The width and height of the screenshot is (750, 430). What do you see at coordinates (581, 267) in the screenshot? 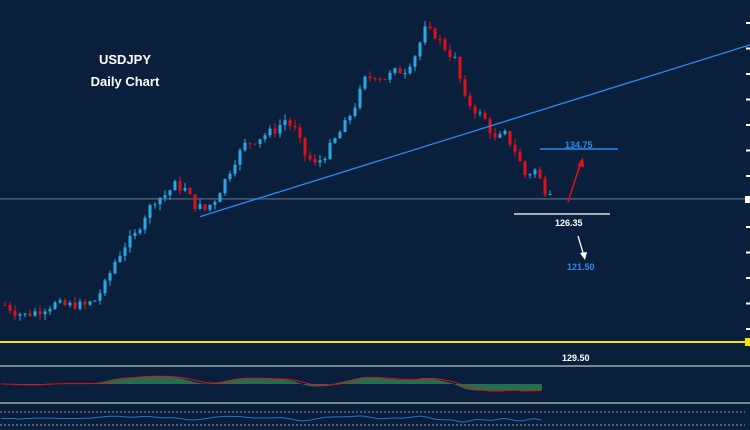
I see `target-label: 121.50` at bounding box center [581, 267].